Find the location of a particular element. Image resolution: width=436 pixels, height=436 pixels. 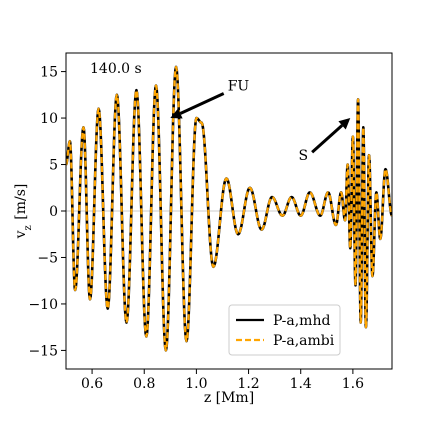

y-axis-label: vz [m/s] is located at coordinates (23, 212).